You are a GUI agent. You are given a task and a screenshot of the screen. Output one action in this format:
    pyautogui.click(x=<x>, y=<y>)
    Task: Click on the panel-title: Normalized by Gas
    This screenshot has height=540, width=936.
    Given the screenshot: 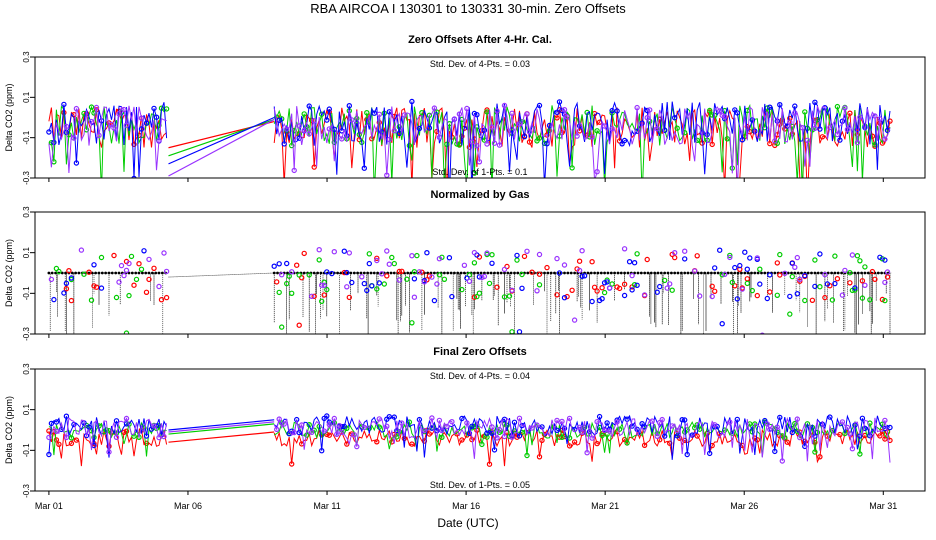 What is the action you would take?
    pyautogui.click(x=479, y=195)
    